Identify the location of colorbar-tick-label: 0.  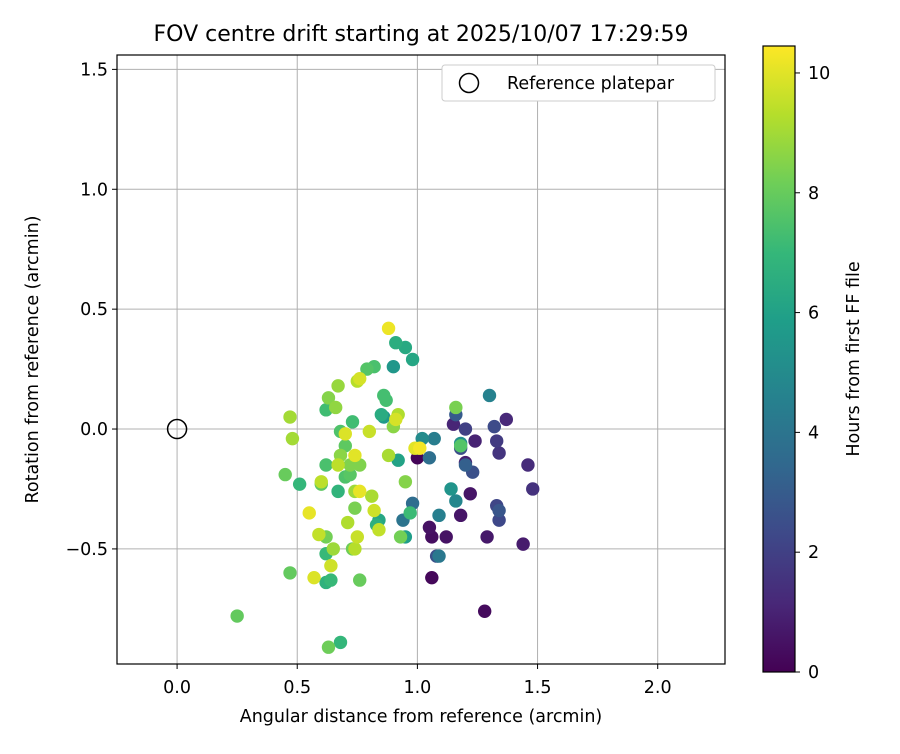
(813, 673).